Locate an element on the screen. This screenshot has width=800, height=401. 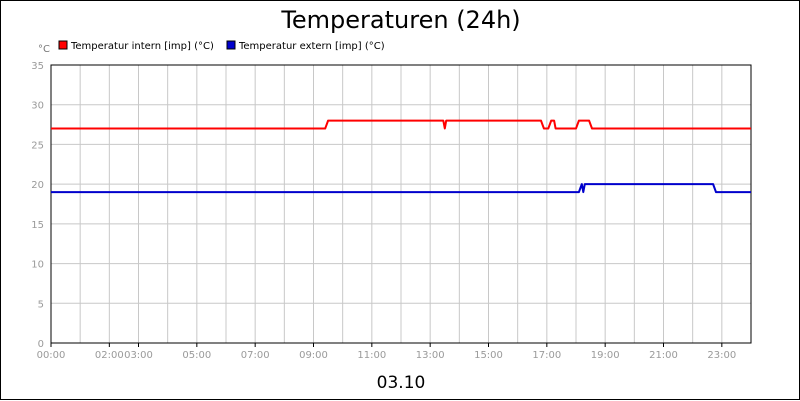
y-tick-label: 10 is located at coordinates (37, 265).